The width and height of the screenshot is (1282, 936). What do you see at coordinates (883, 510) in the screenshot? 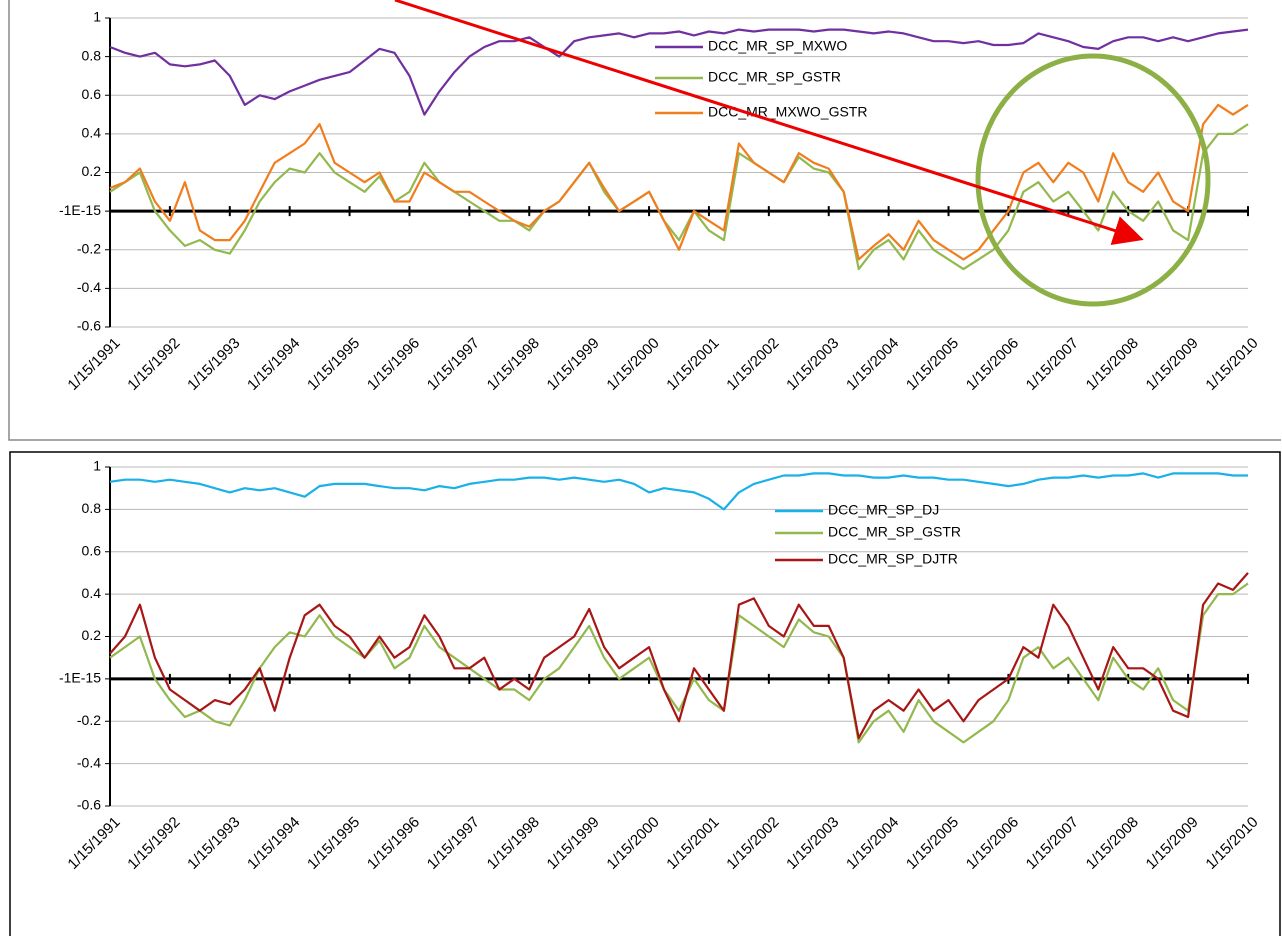
I see `legend-label: DCC_MR_SP_DJ` at bounding box center [883, 510].